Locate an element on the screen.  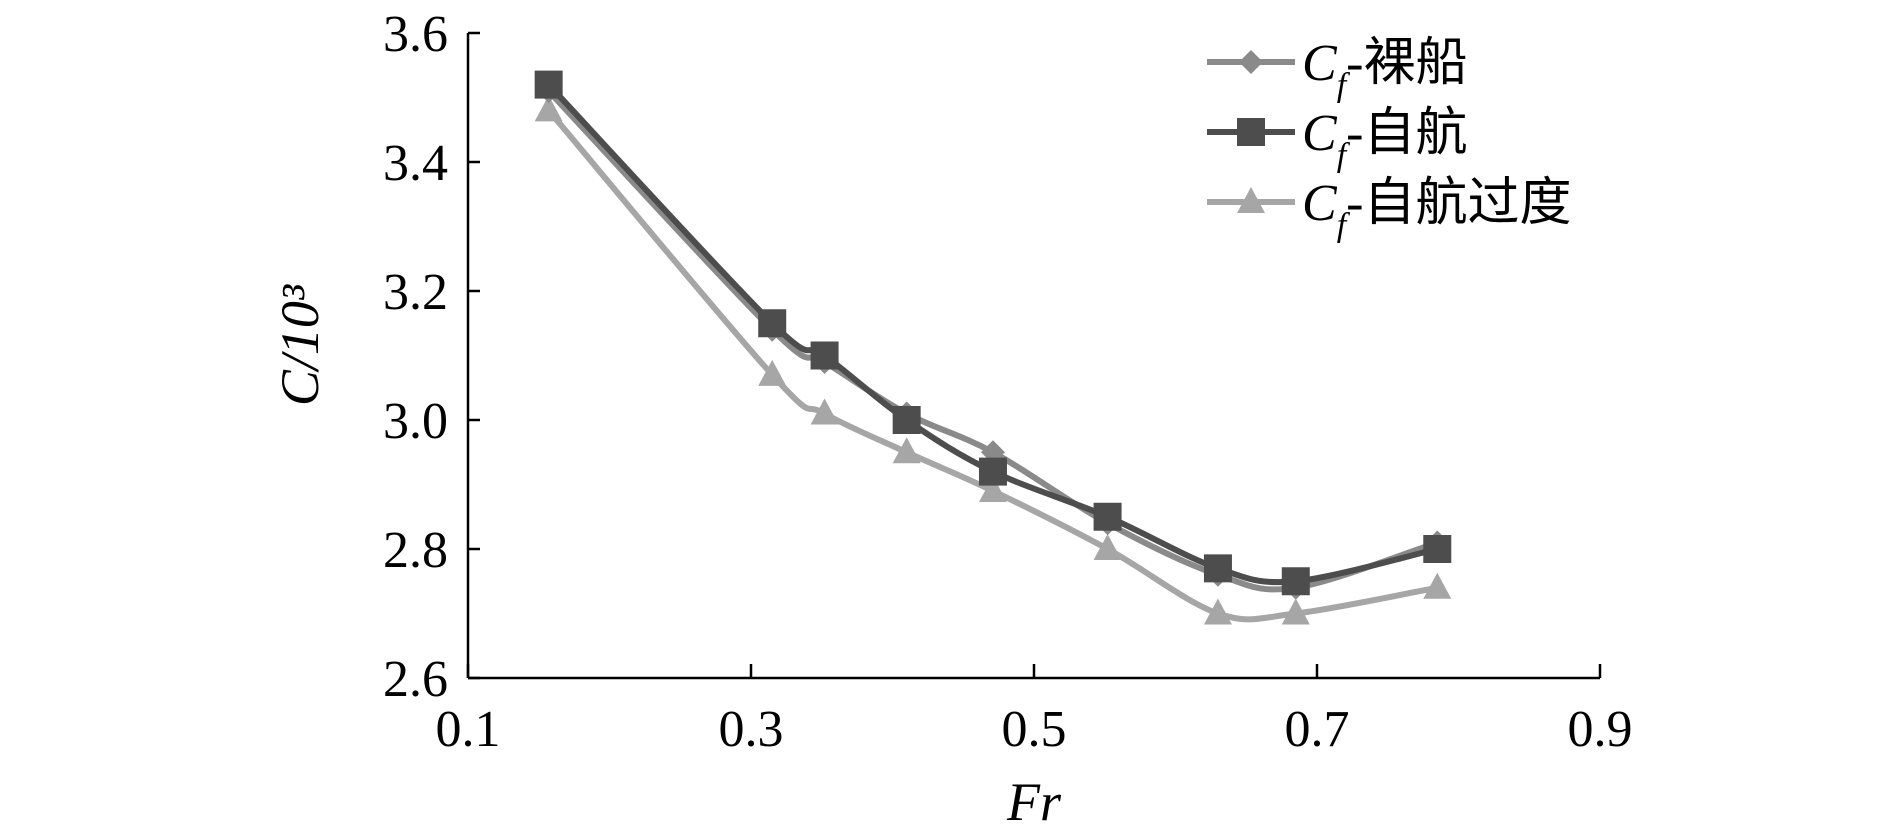
legend-item: Cf-自航过度 is located at coordinates (1389, 209).